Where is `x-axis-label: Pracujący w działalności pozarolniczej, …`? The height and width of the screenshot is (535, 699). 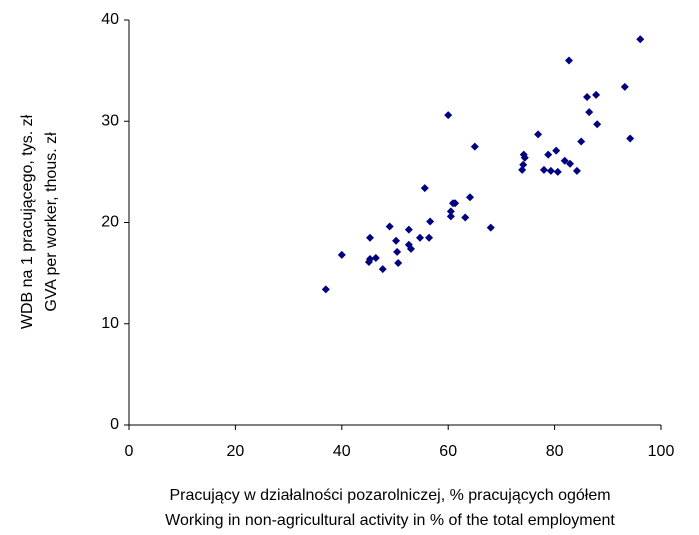 x-axis-label: Pracujący w działalności pozarolniczej, … is located at coordinates (389, 495).